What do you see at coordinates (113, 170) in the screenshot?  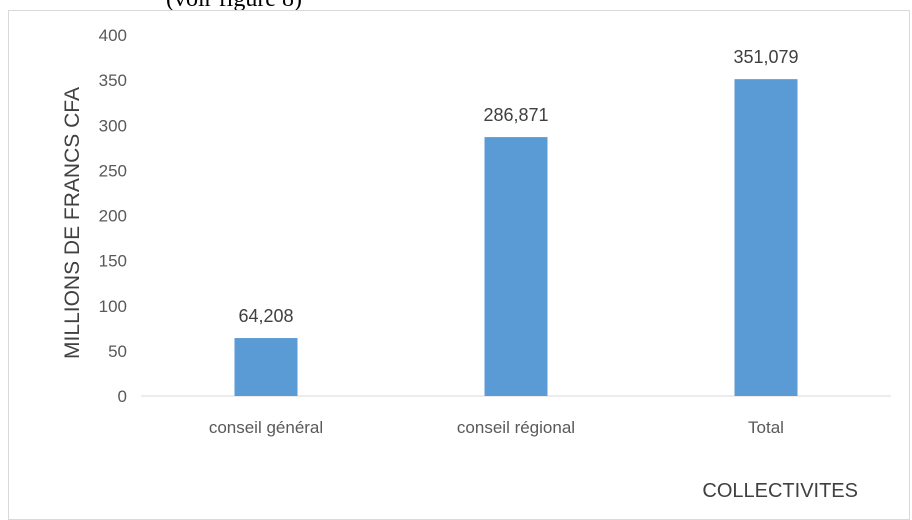 I see `y-tick-label-250: 250` at bounding box center [113, 170].